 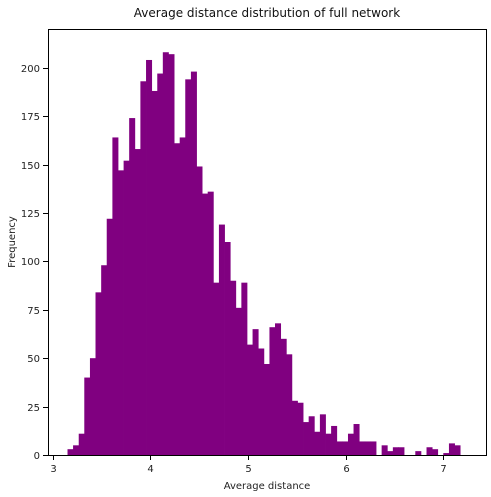 What do you see at coordinates (248, 469) in the screenshot?
I see `x-tick-label: 5` at bounding box center [248, 469].